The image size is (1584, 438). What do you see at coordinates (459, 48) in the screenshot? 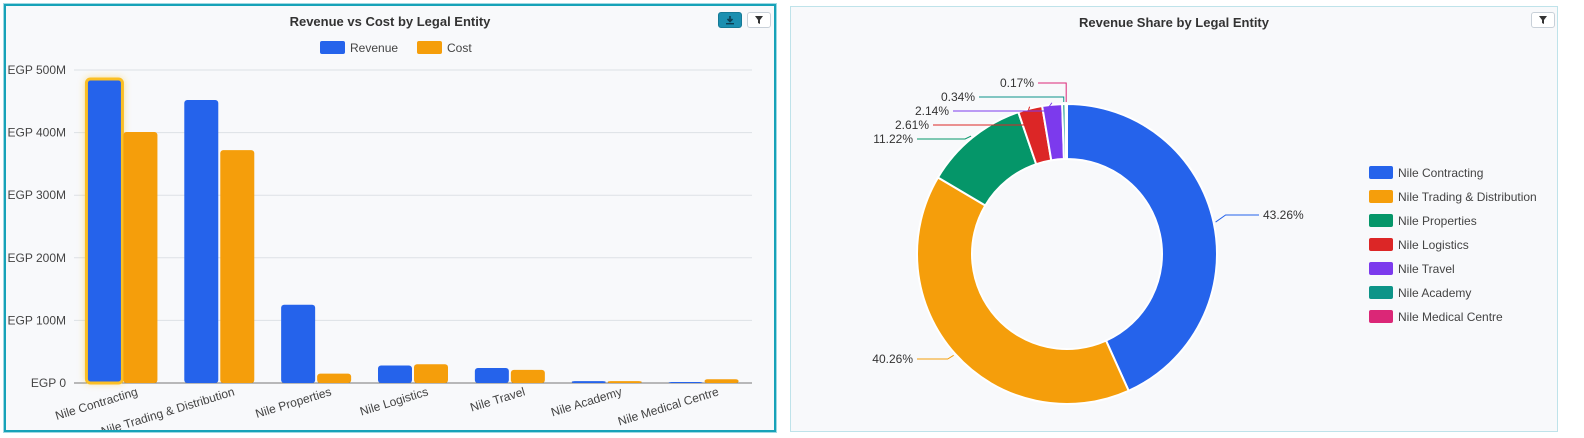
I see `legend-label-cost: Cost` at bounding box center [459, 48].